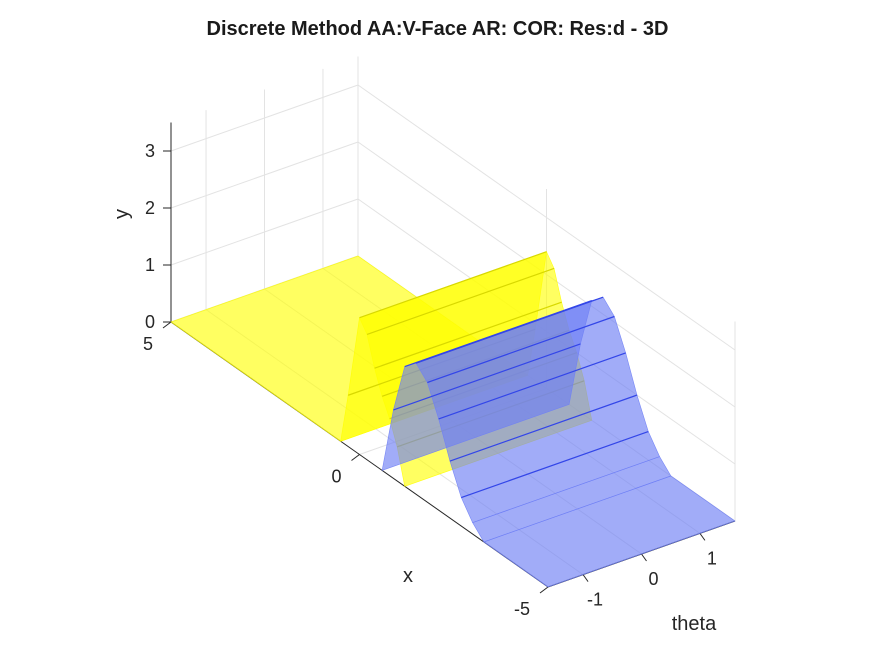 This screenshot has width=875, height=656. Describe the element at coordinates (609, 531) in the screenshot. I see `surface-patch` at that location.